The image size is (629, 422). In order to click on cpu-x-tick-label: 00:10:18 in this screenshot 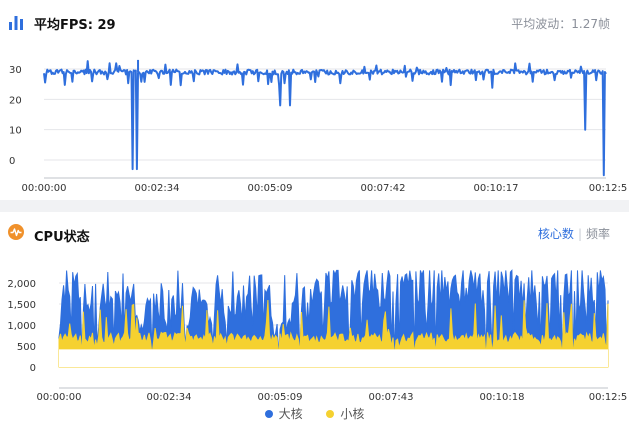, I will do `click(502, 397)`.